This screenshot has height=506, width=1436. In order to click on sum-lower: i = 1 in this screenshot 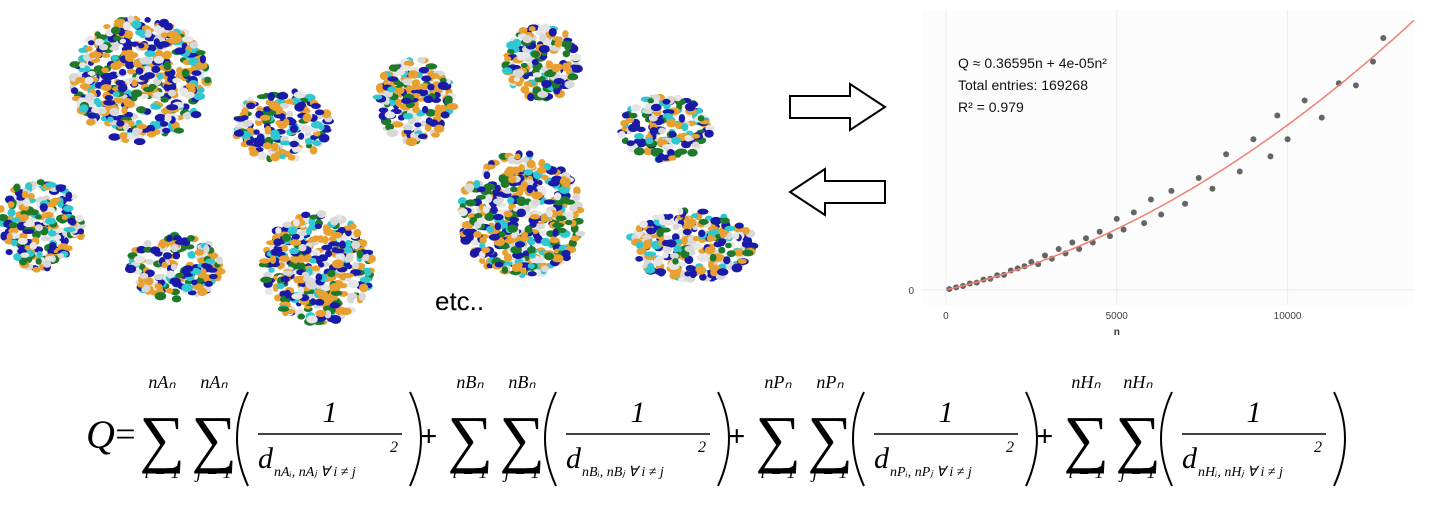, I will do `click(1085, 472)`.